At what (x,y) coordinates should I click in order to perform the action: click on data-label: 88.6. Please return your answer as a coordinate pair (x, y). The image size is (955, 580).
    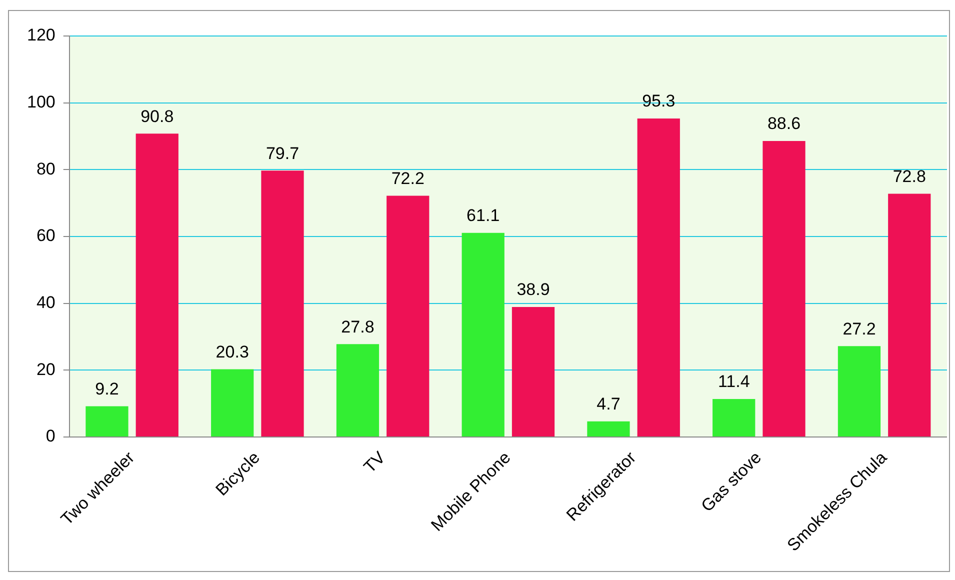
    Looking at the image, I should click on (784, 124).